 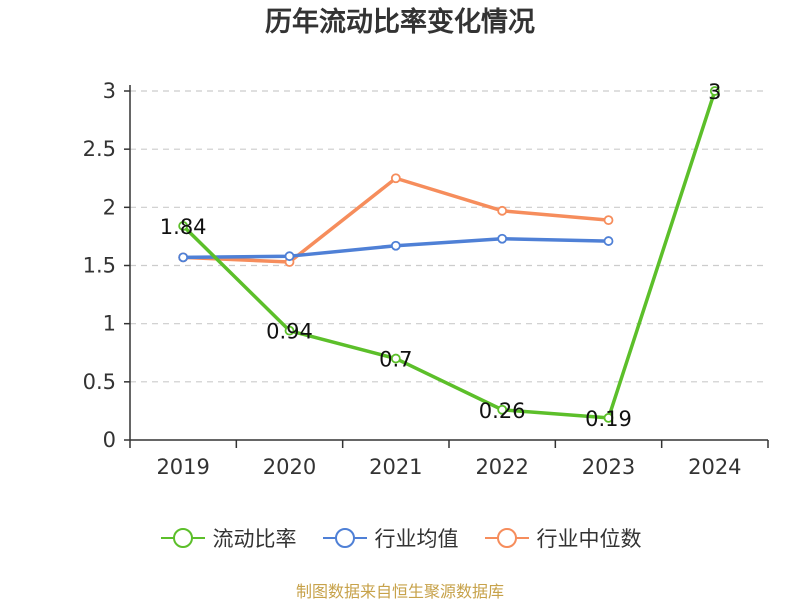 I want to click on legend-swatch-industry-mean-icon, so click(x=344, y=538).